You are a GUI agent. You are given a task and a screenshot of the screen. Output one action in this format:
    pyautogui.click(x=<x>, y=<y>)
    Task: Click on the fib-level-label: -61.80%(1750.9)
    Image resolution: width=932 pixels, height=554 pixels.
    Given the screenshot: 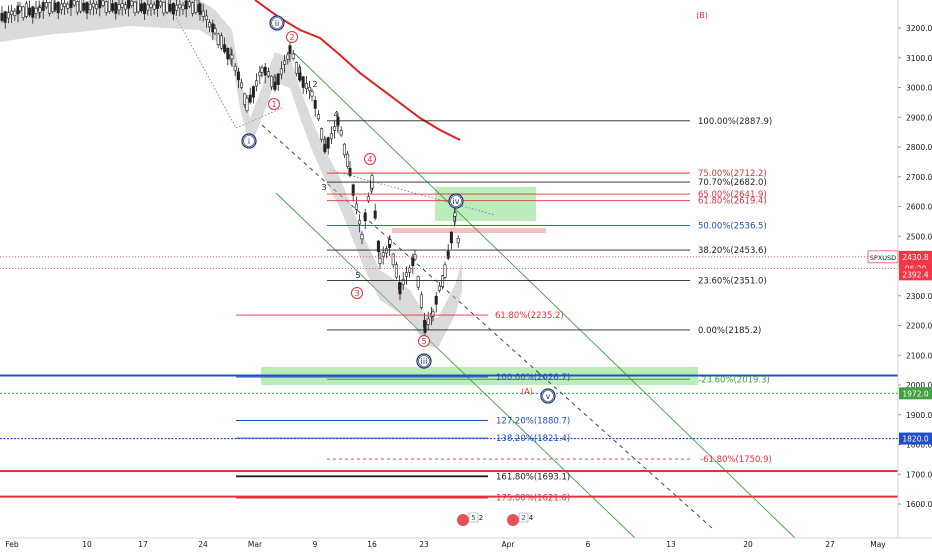 What is the action you would take?
    pyautogui.click(x=736, y=460)
    